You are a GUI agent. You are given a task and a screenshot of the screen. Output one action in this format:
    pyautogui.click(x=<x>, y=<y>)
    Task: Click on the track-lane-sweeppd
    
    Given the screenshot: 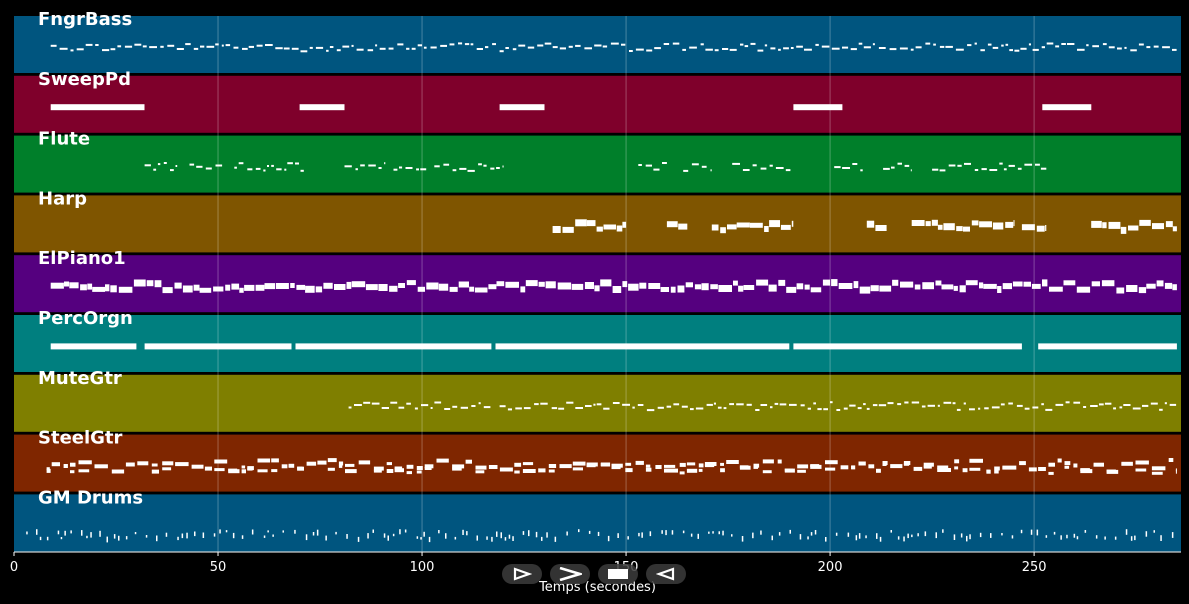 What is the action you would take?
    pyautogui.click(x=597, y=104)
    